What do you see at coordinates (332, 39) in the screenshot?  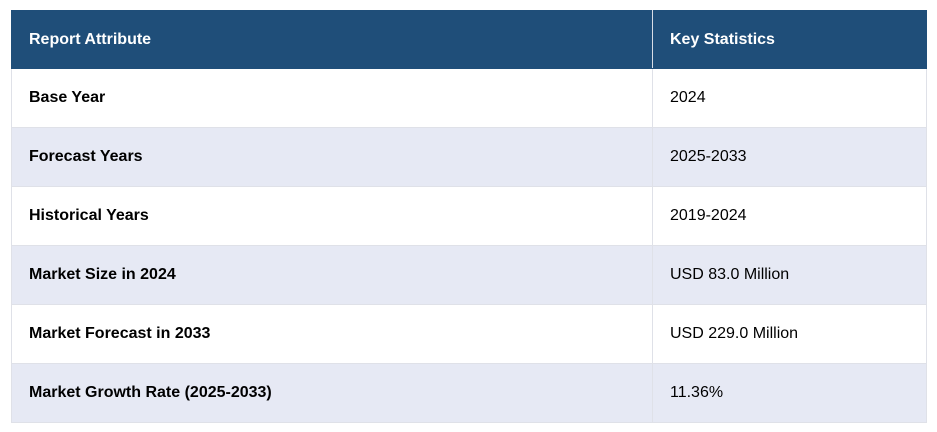 I see `column-header-report-attribute: Report Attribute` at bounding box center [332, 39].